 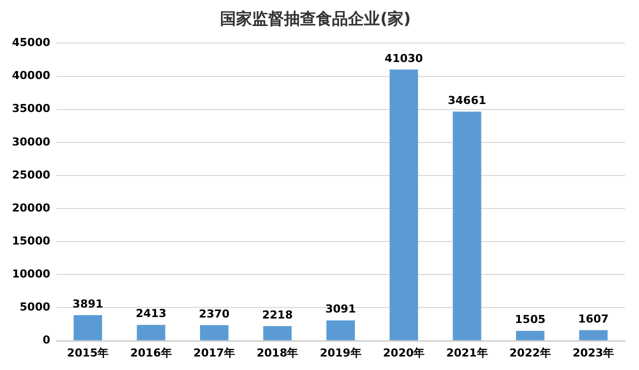 What do you see at coordinates (341, 353) in the screenshot?
I see `x-tick-label: 2019年` at bounding box center [341, 353].